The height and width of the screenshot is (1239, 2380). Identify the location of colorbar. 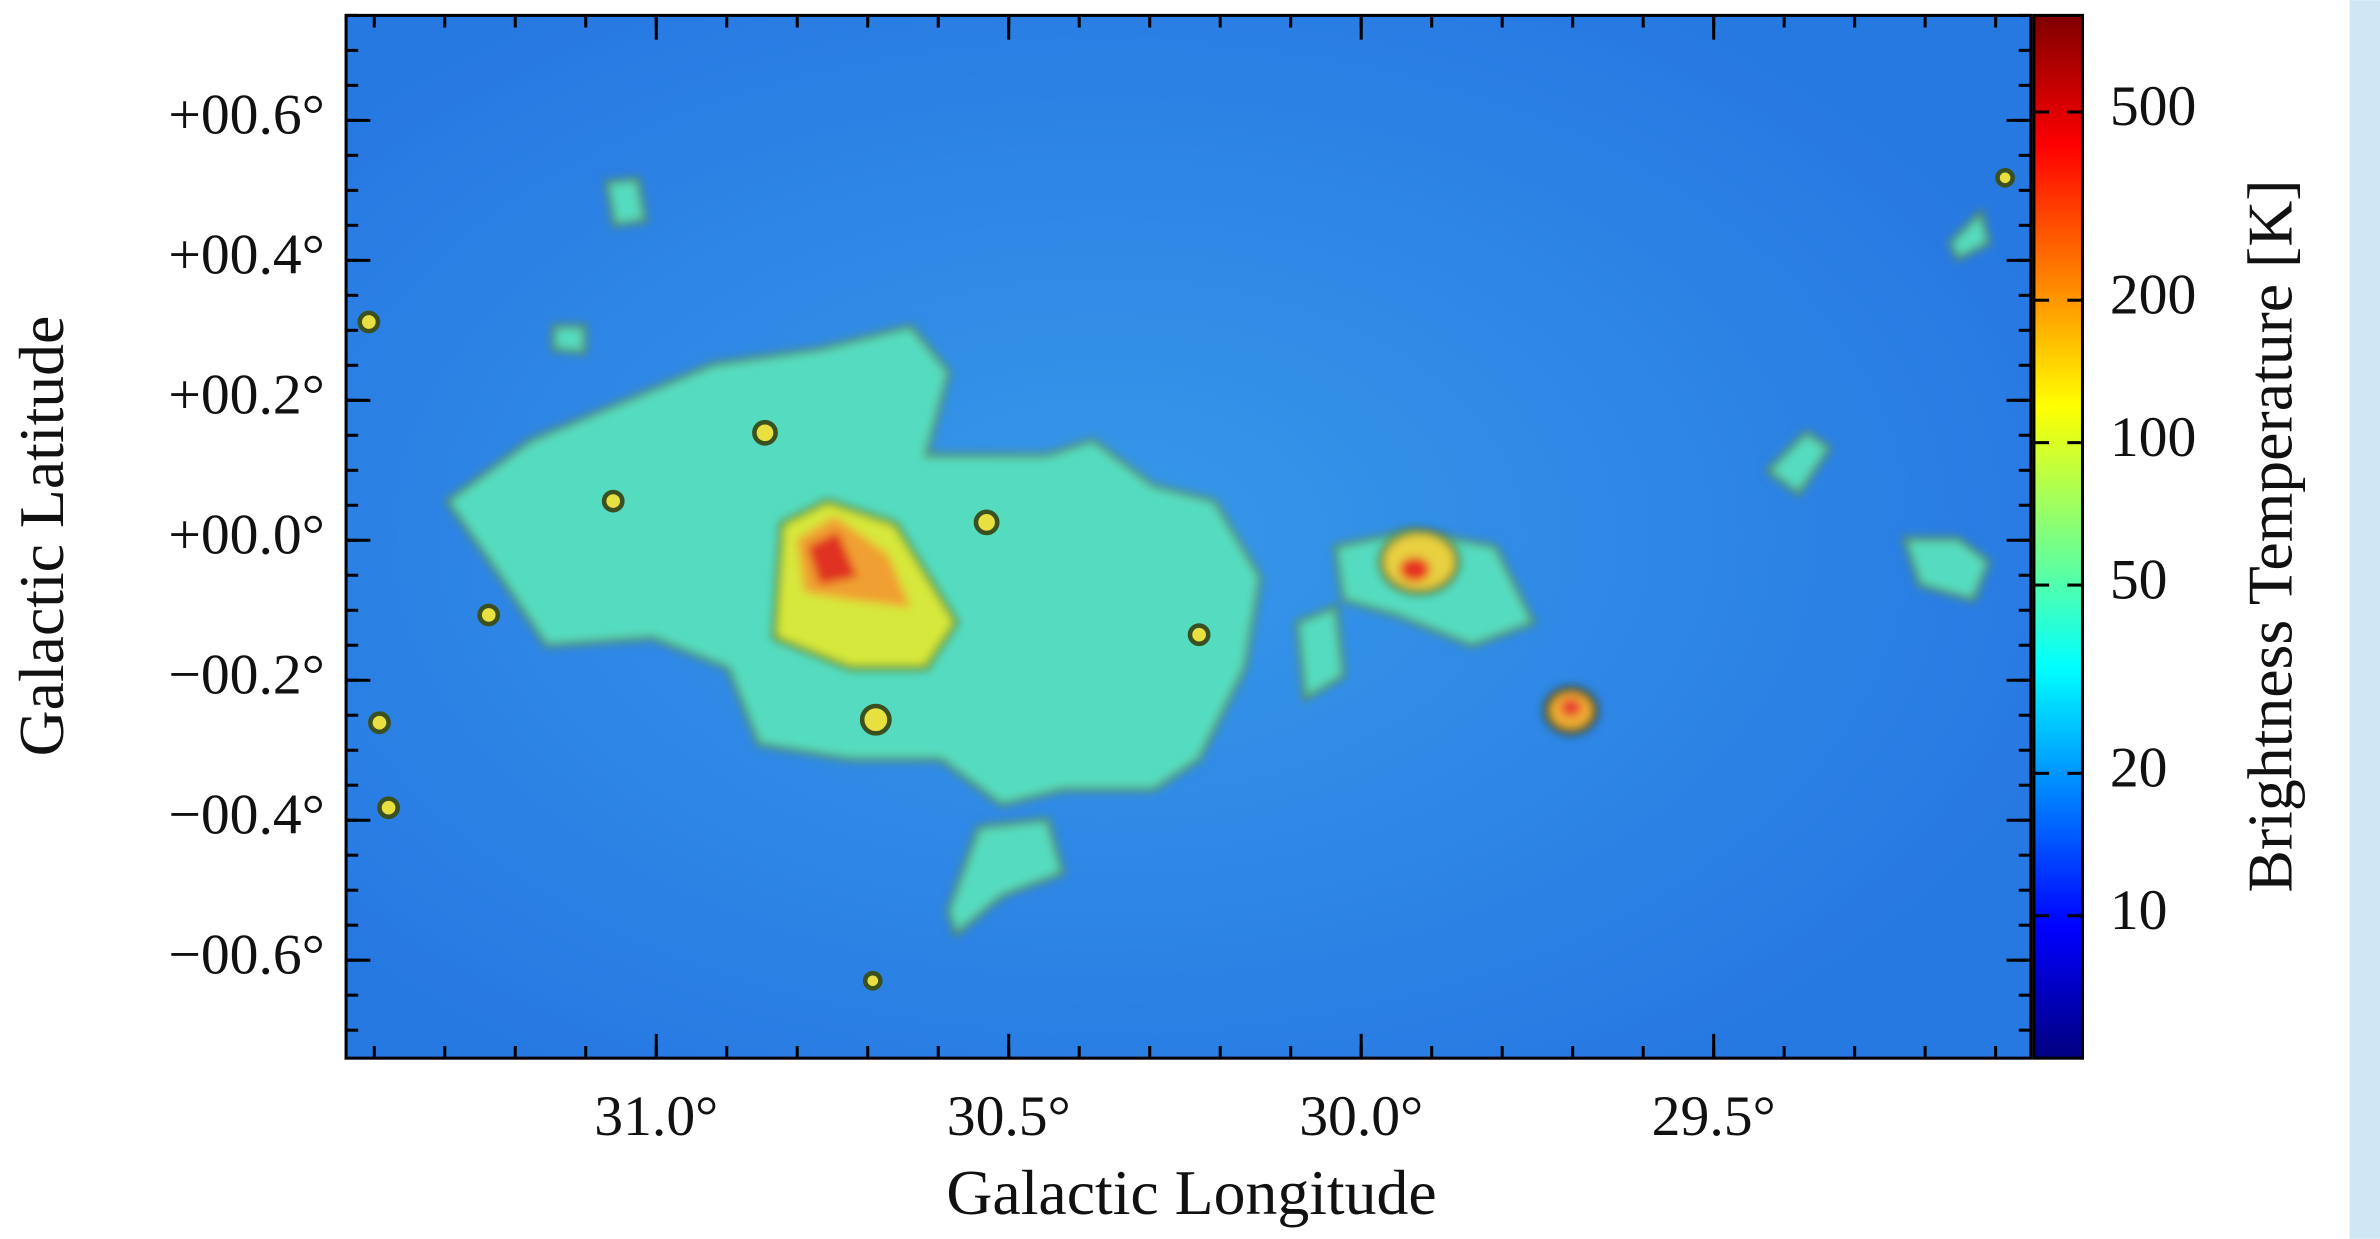
(2058, 536).